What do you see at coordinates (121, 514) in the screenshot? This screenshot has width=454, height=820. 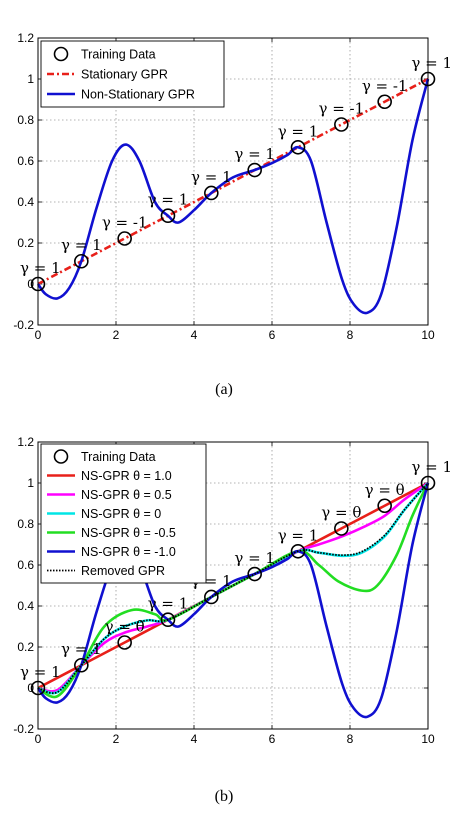 I see `legend-label: NS-GPR θ = 0` at bounding box center [121, 514].